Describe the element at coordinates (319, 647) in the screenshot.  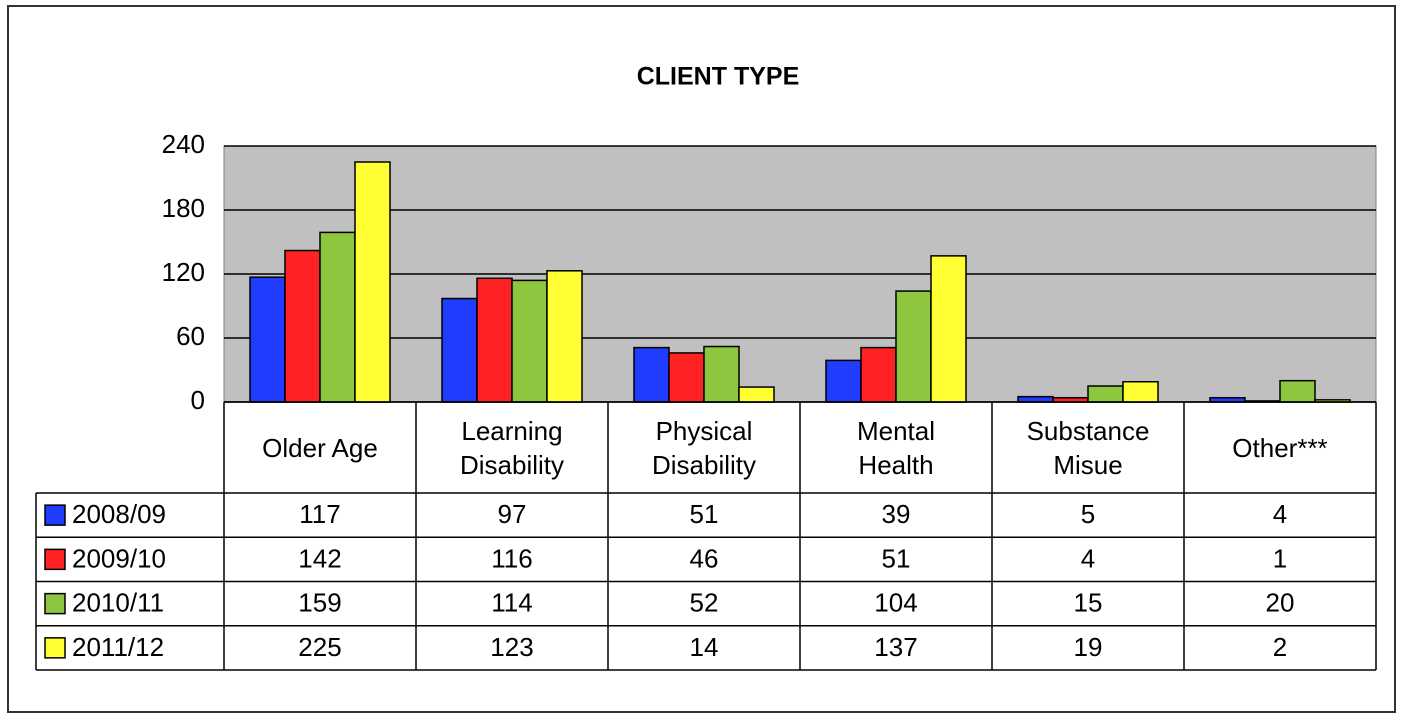
I see `table-value: 225` at that location.